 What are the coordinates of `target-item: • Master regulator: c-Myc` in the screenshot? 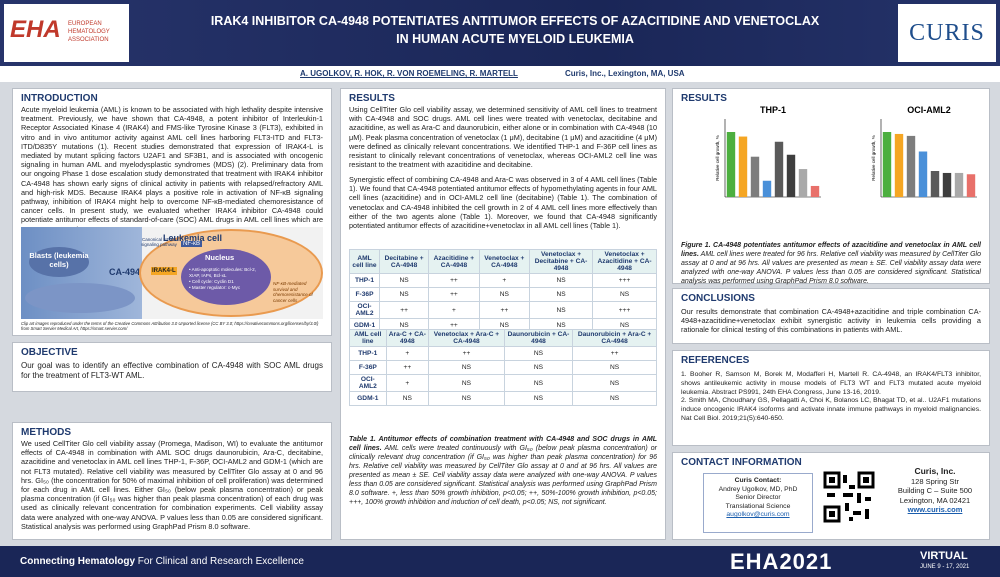 It's located at (215, 287).